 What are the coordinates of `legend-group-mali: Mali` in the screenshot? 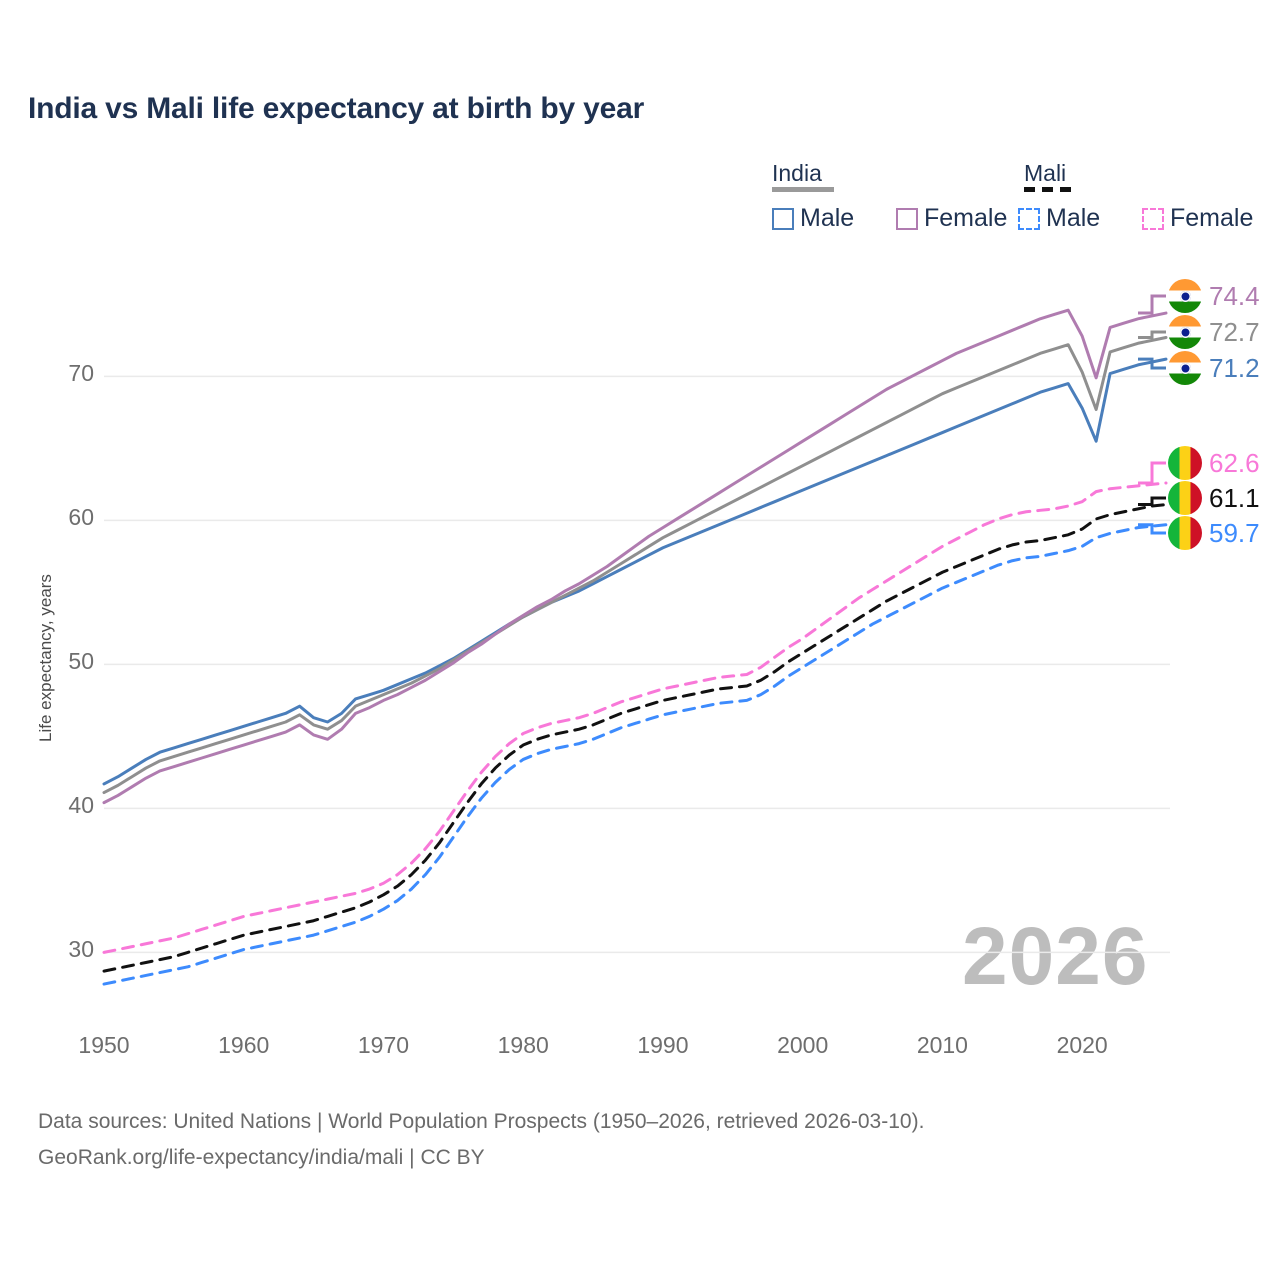 It's located at (1049, 176).